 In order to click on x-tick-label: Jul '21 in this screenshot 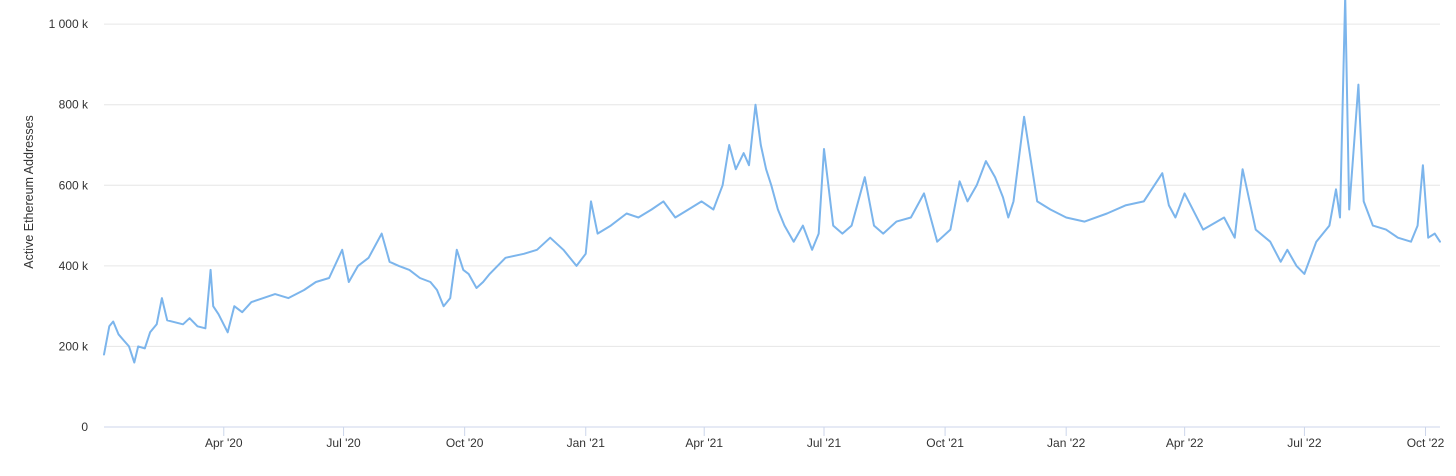, I will do `click(824, 443)`.